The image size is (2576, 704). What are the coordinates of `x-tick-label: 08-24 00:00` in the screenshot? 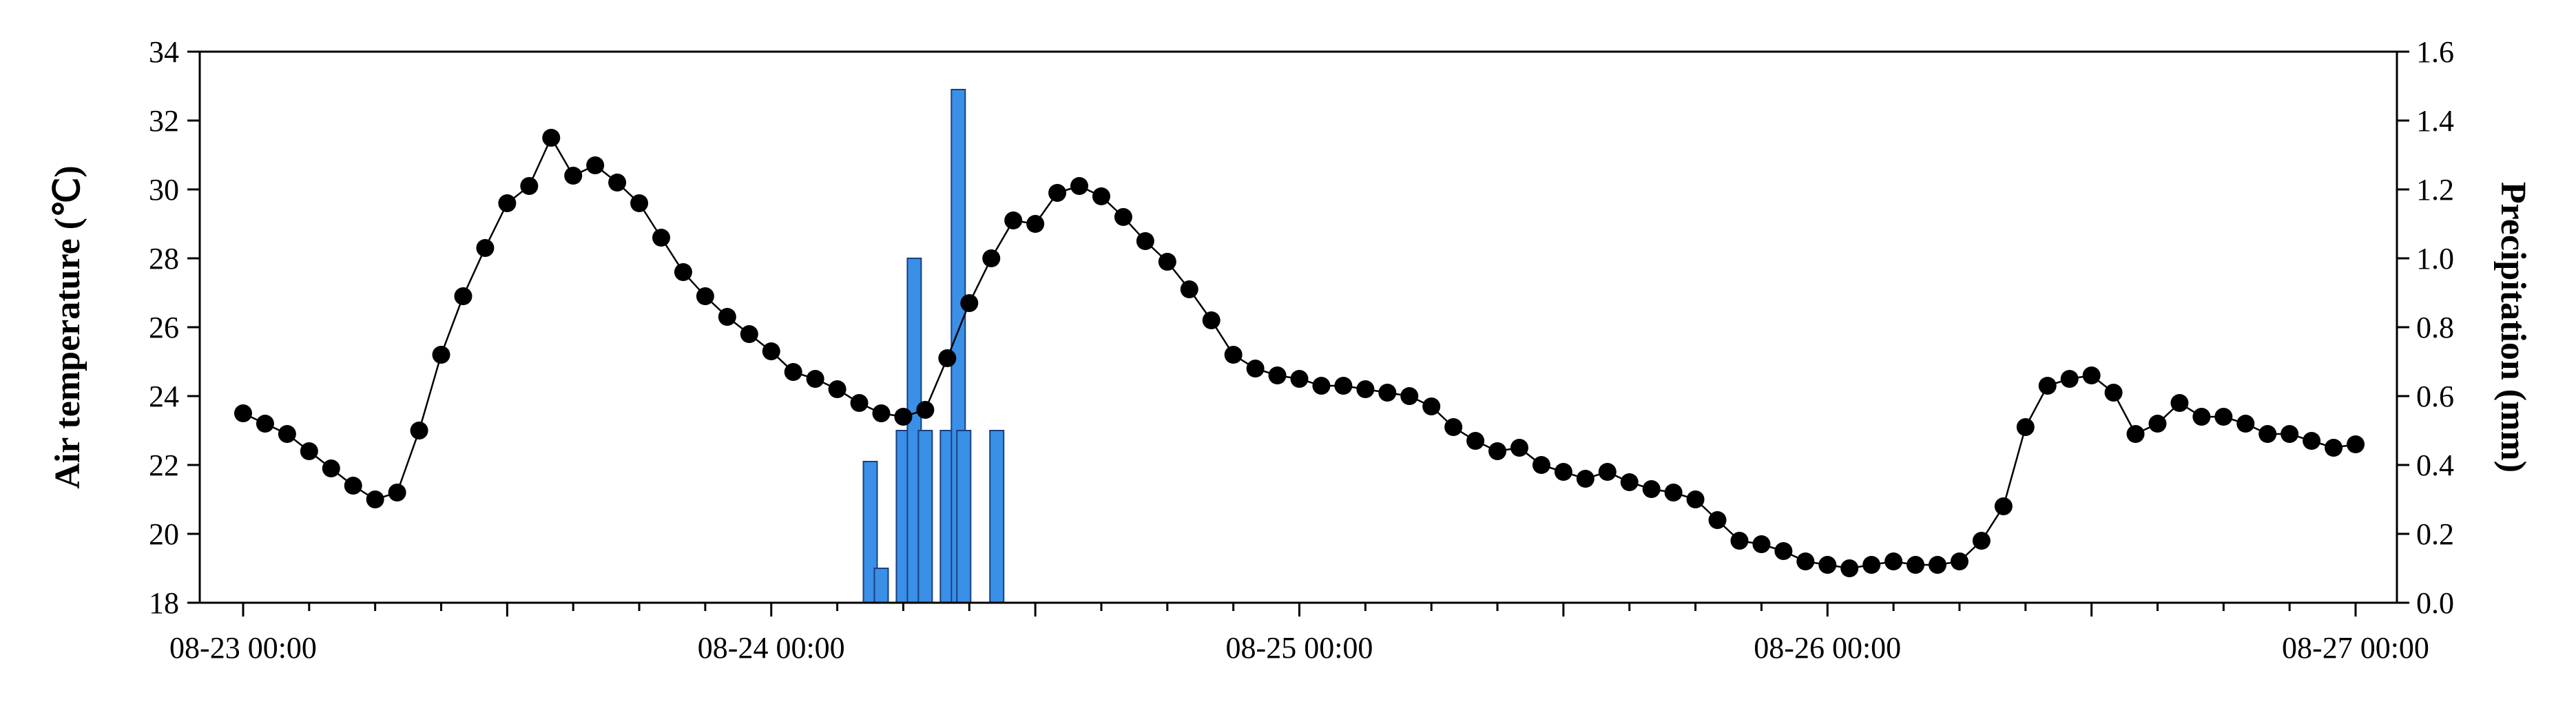 It's located at (771, 648).